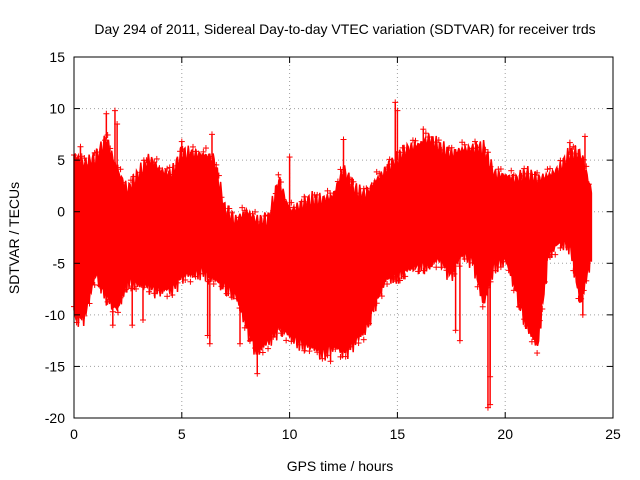 The width and height of the screenshot is (640, 480). I want to click on y-tick-label: -20, so click(55, 418).